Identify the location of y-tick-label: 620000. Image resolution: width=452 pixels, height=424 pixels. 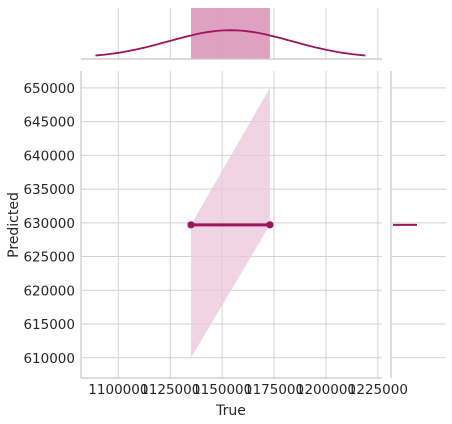
(49, 291).